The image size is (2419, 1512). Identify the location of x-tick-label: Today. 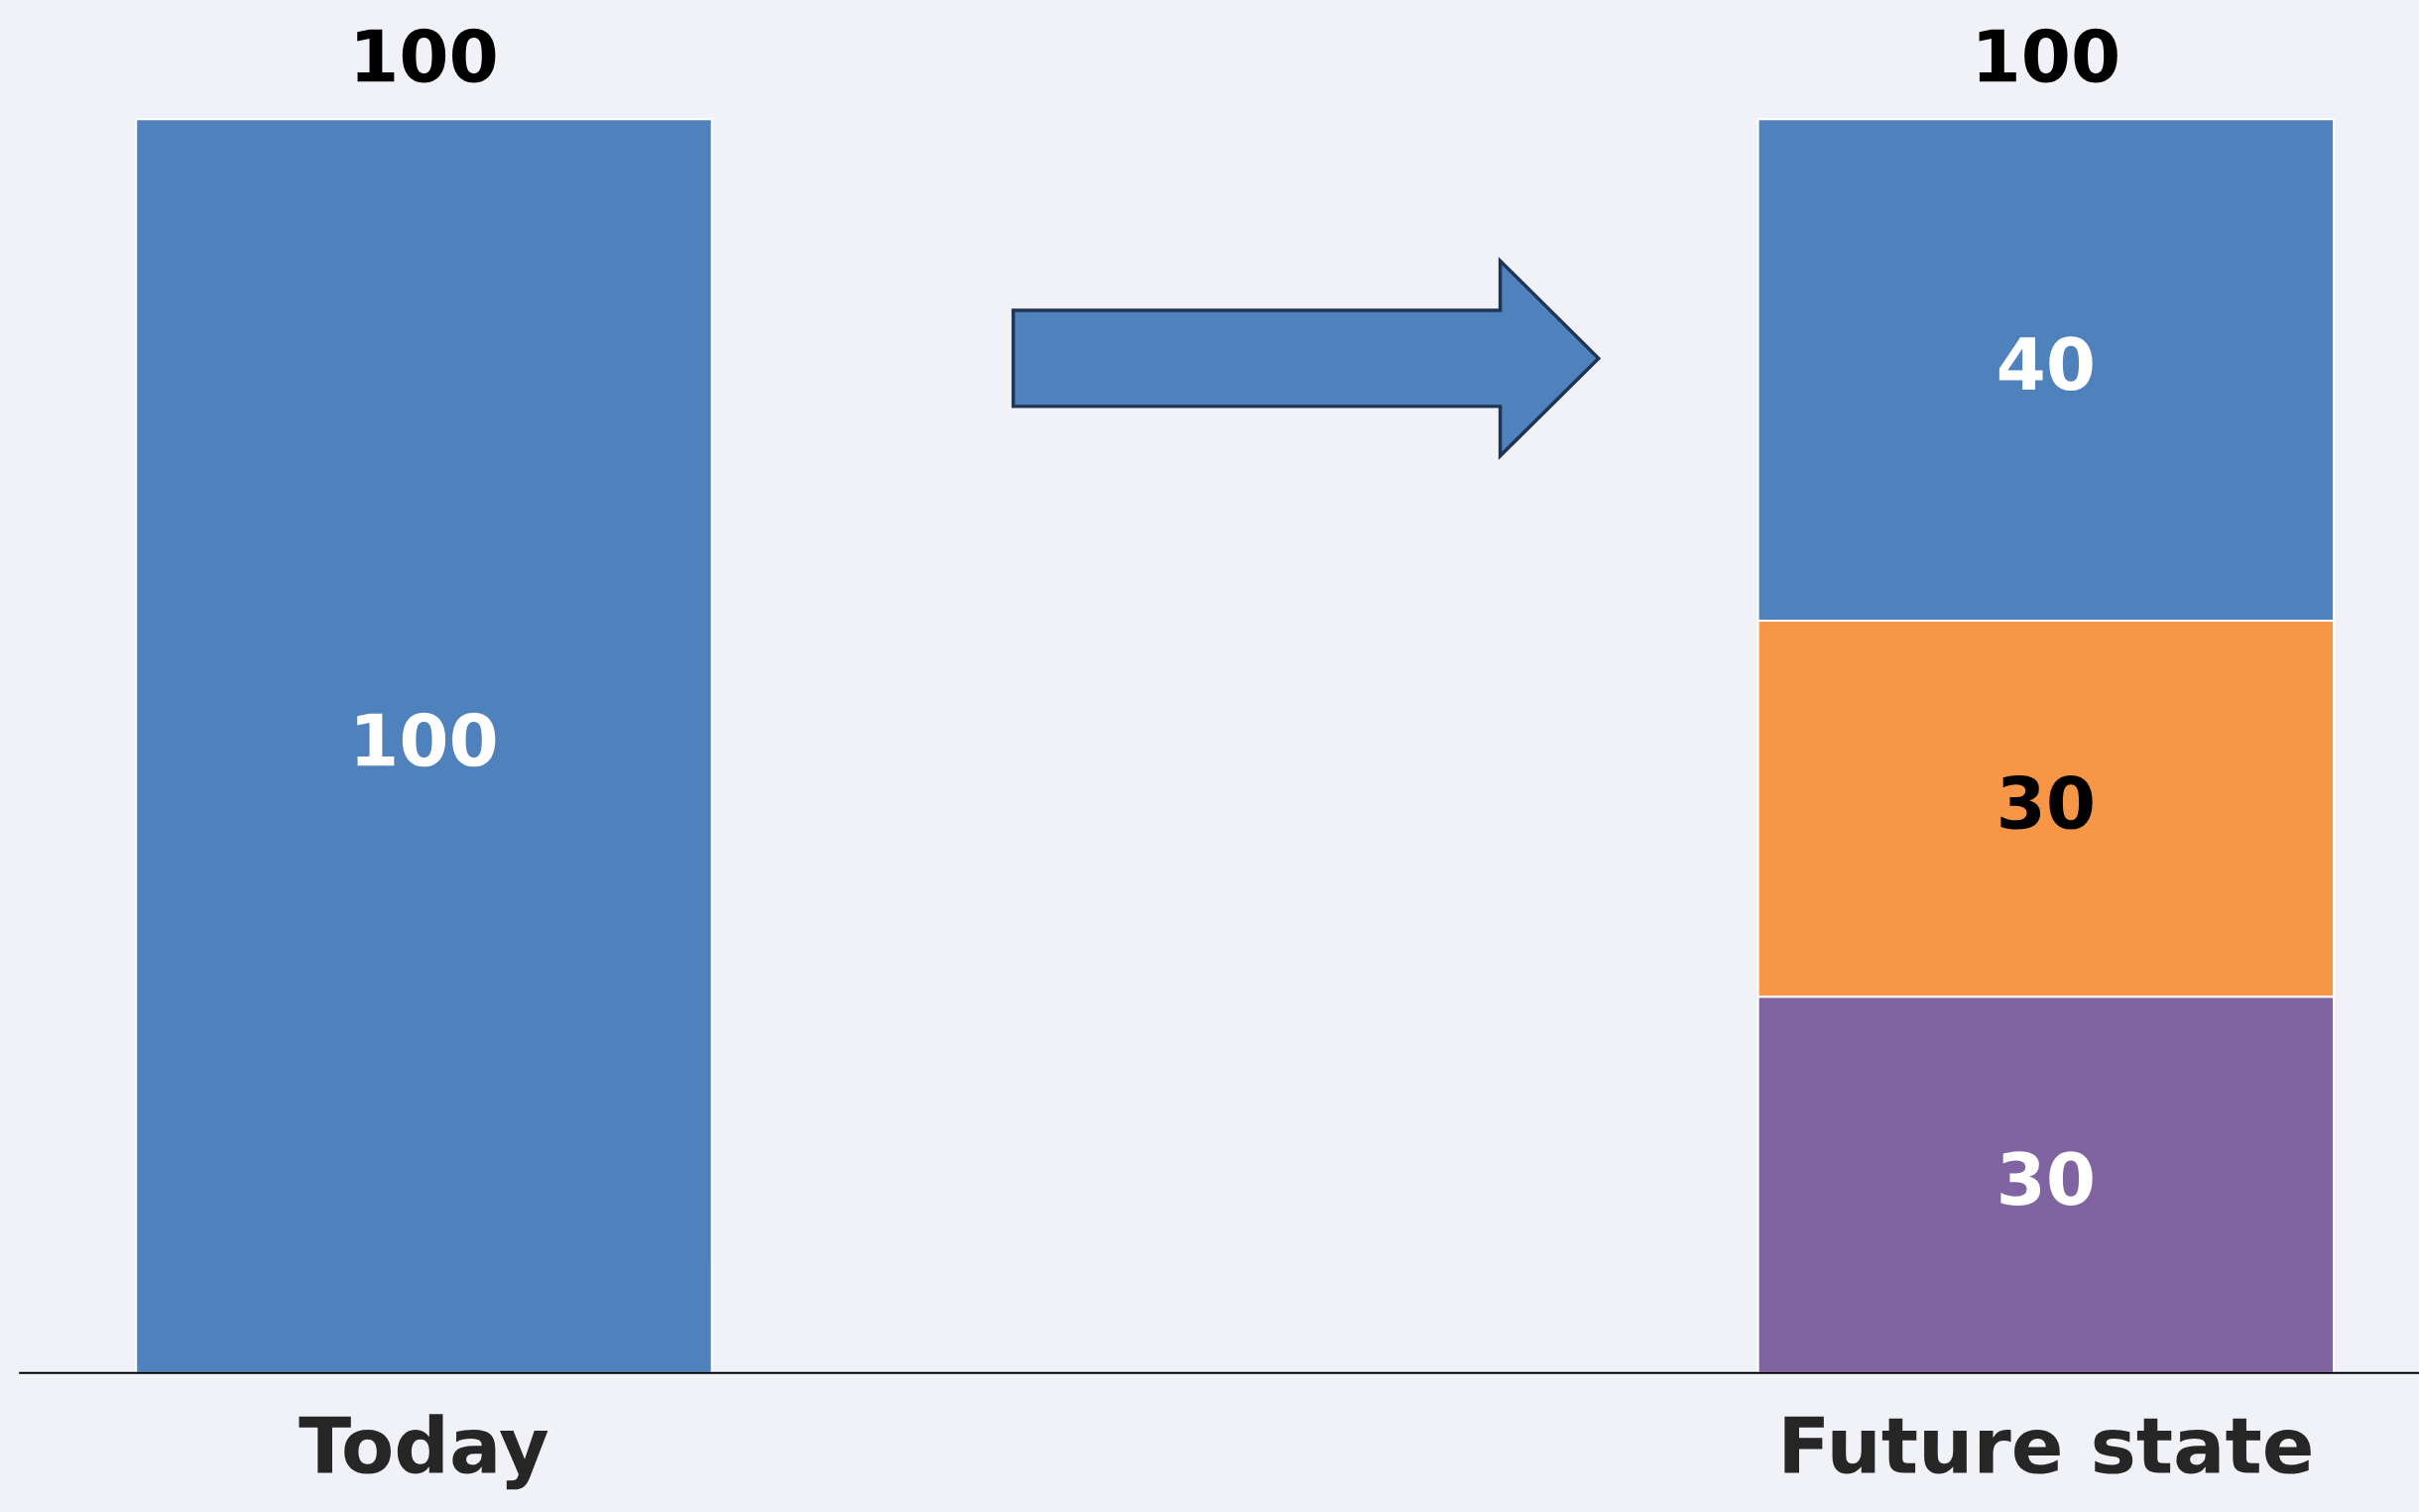
(423, 1452).